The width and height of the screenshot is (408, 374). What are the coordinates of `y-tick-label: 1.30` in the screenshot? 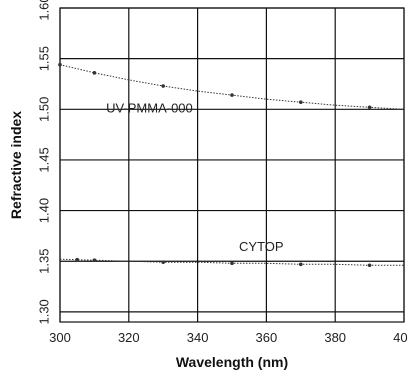 It's located at (44, 311).